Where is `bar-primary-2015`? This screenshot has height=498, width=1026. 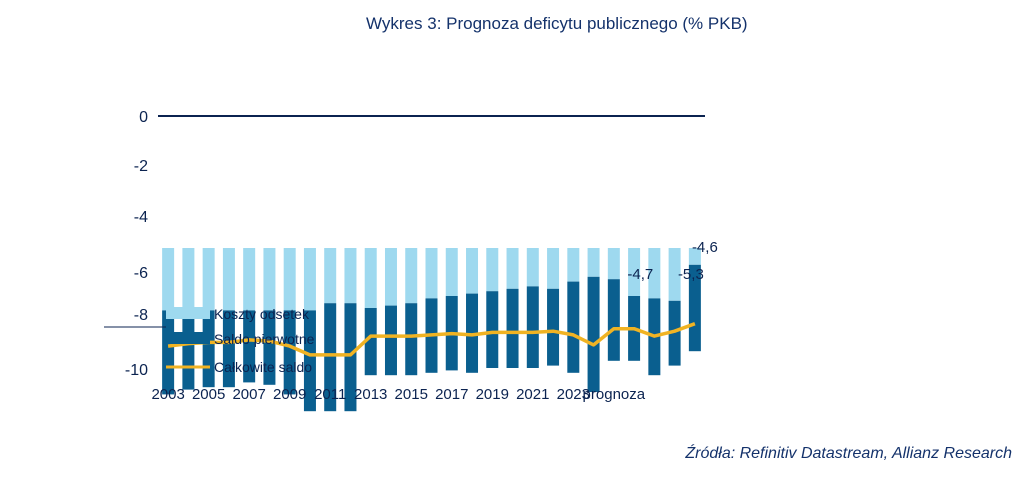
bar-primary-2015 is located at coordinates (411, 339).